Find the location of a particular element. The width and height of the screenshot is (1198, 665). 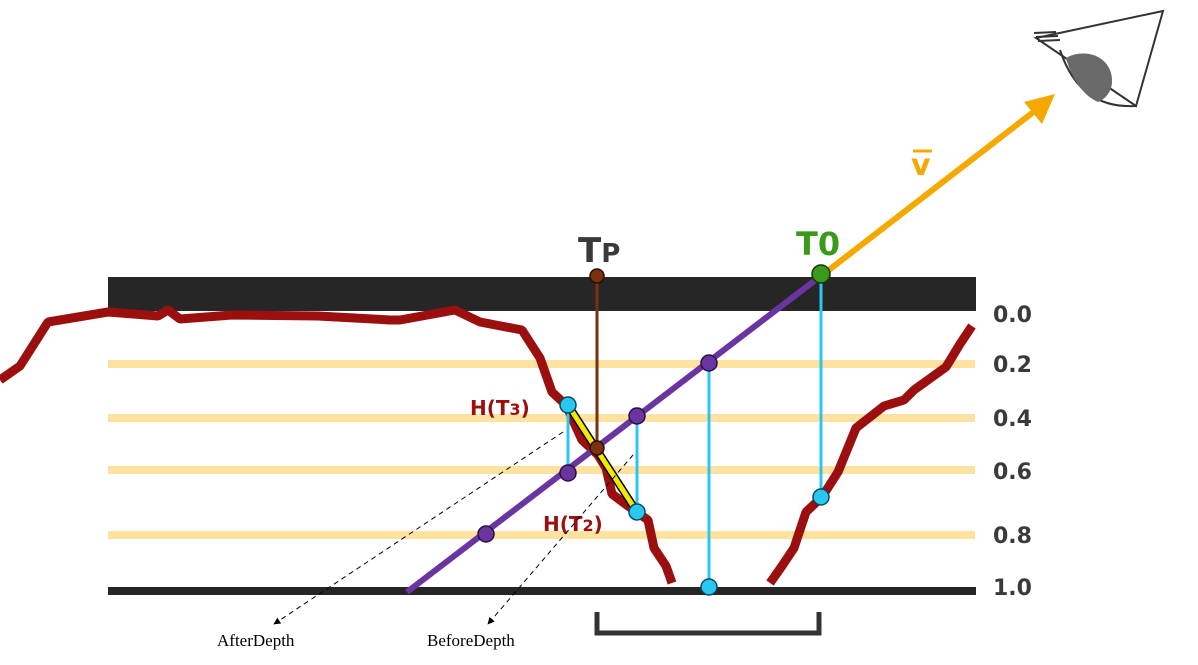

view-vector-label: v is located at coordinates (921, 165).